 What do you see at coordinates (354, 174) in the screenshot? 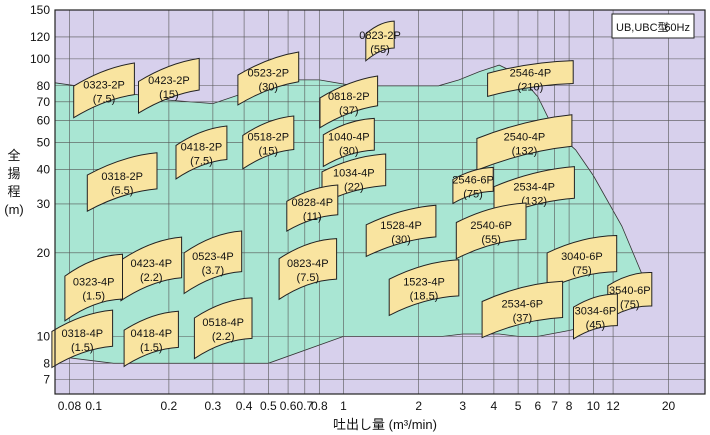
I see `pump-zone-model-label: 1034-4P` at bounding box center [354, 174].